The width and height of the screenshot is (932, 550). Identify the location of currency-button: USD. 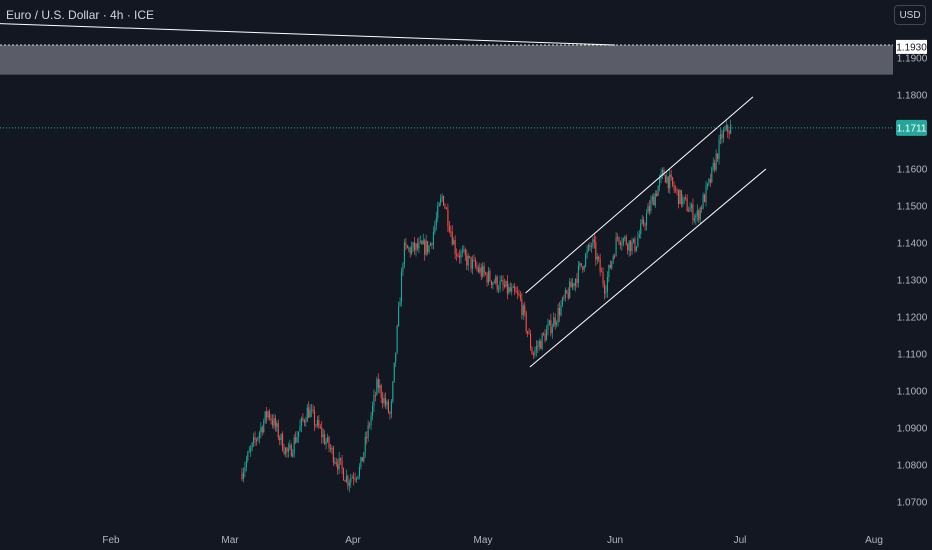
(910, 15).